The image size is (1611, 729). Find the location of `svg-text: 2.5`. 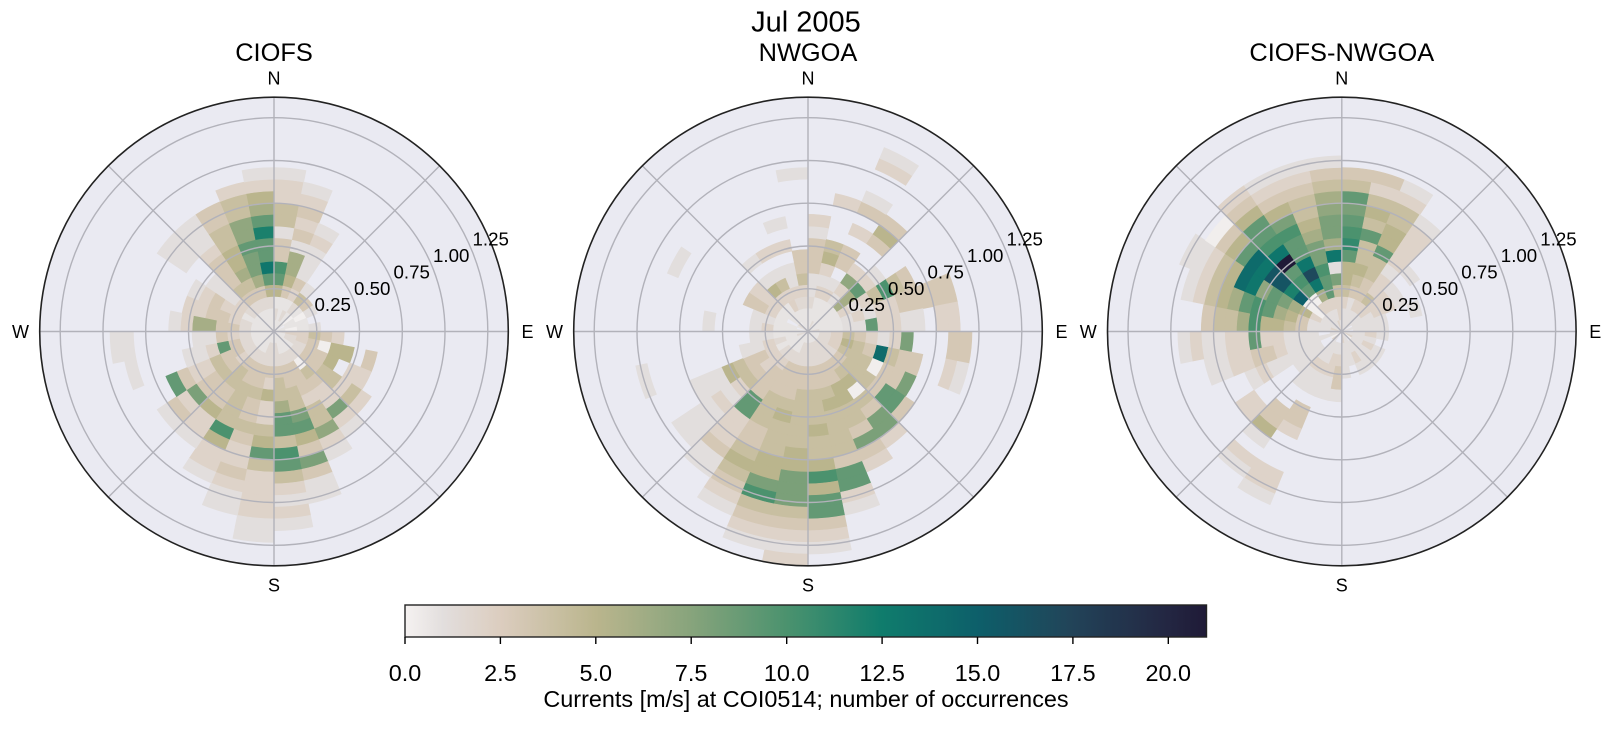

svg-text: 2.5 is located at coordinates (500, 673).